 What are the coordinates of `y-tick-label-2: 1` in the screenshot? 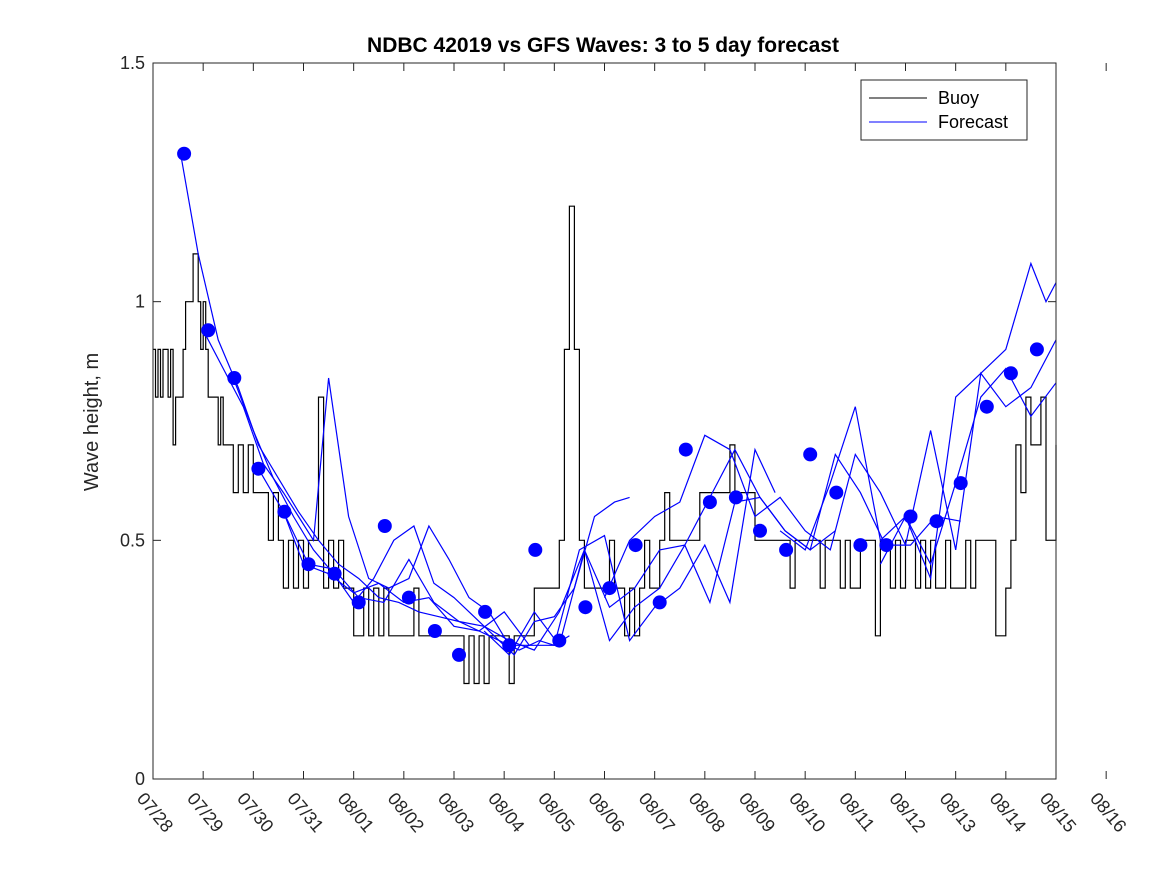 It's located at (140, 302).